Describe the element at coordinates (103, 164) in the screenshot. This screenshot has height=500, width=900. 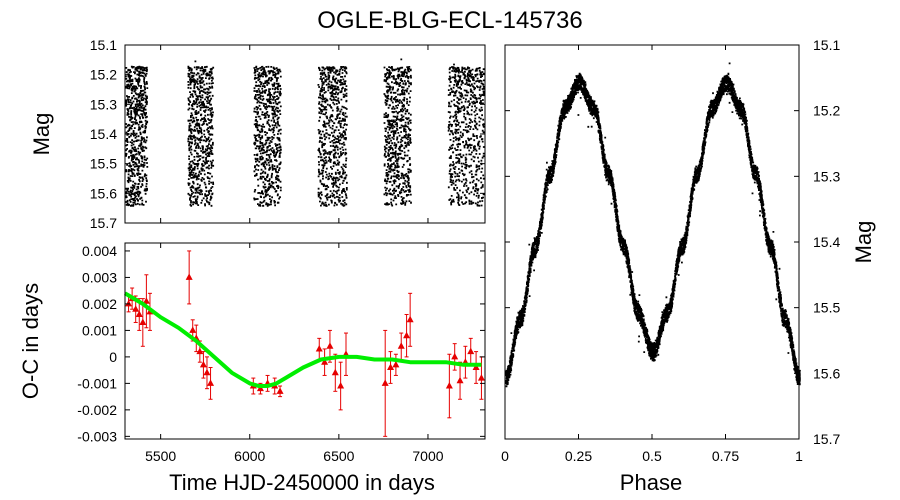
I see `light-curve-time-ytick-label: 15.5` at that location.